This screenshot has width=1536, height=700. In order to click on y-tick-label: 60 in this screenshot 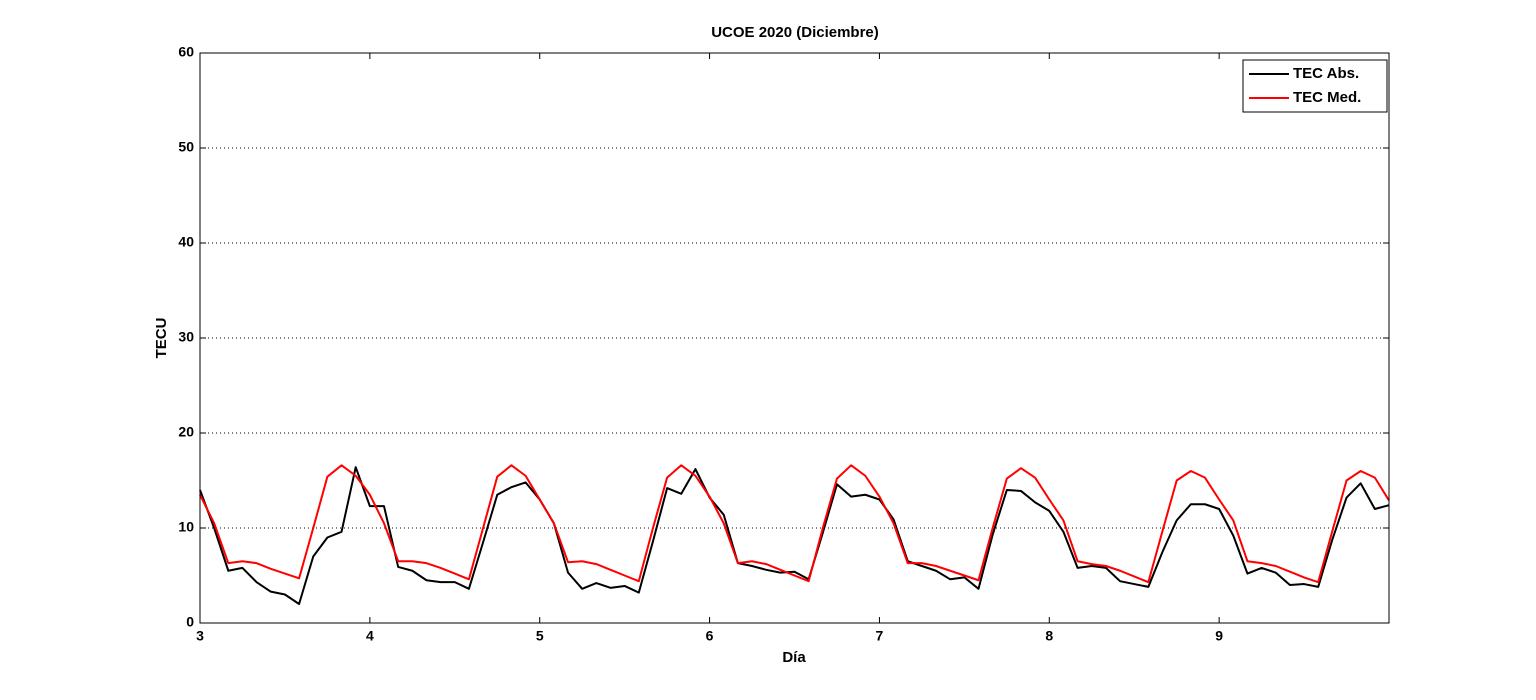, I will do `click(186, 52)`.